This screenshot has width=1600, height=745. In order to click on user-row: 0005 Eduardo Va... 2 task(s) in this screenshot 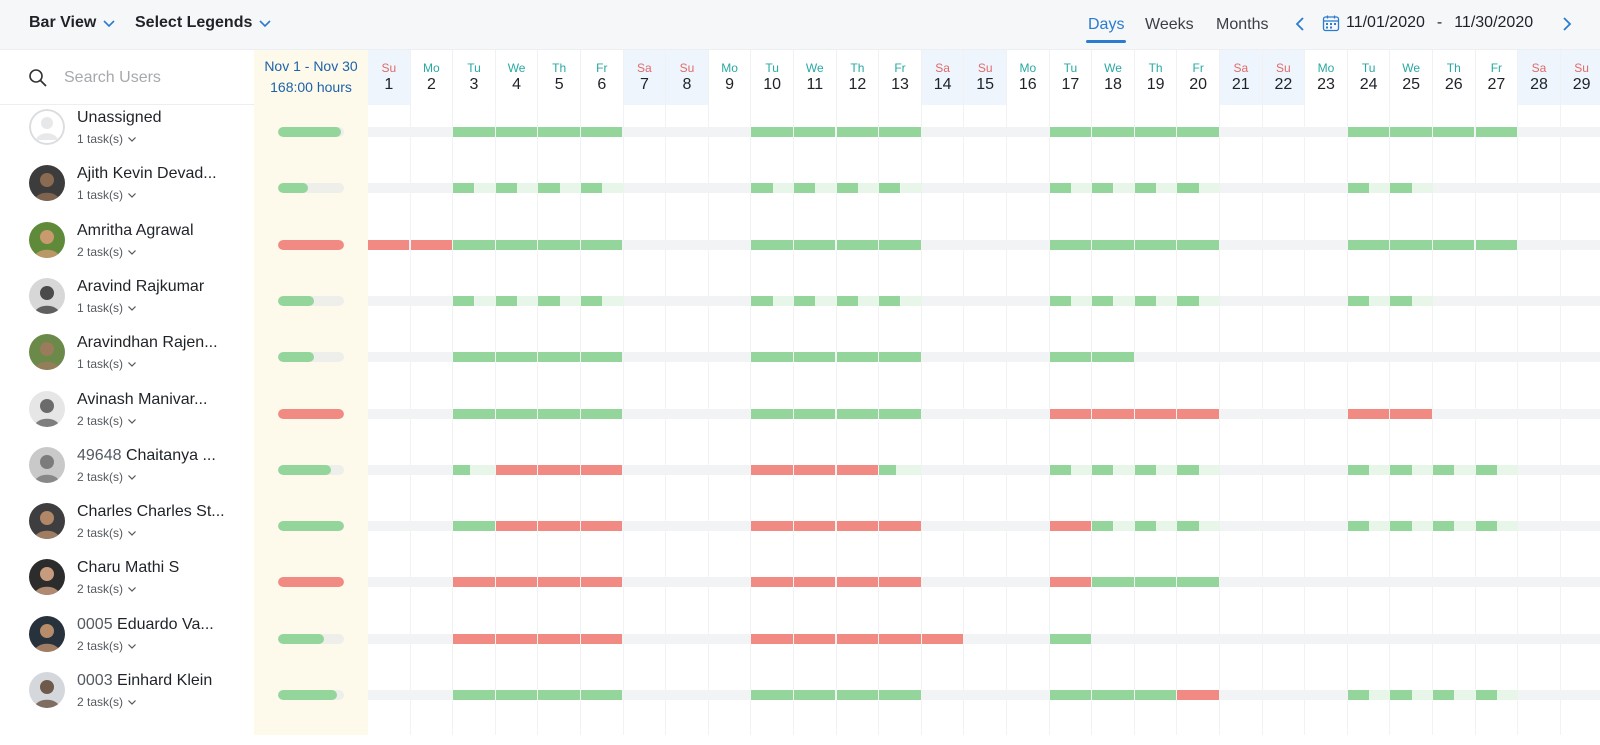, I will do `click(127, 634)`.